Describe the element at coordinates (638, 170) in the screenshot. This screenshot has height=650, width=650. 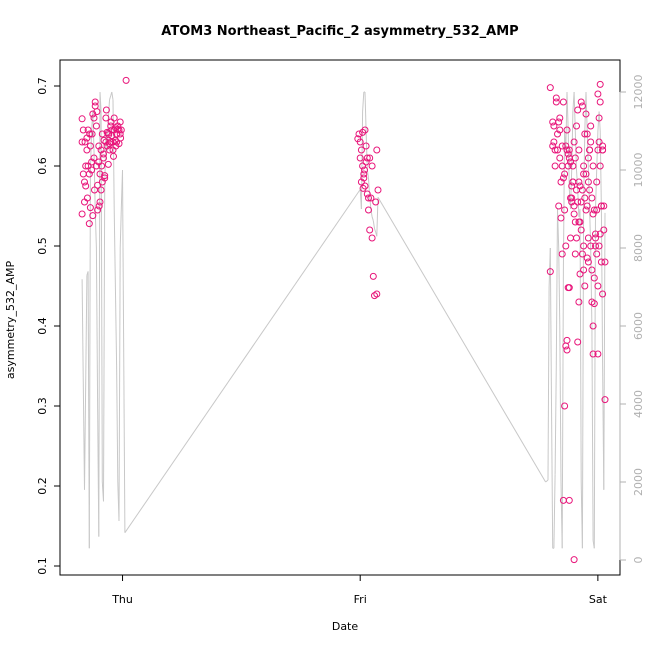
I see `y2-tick-label: 10000` at that location.